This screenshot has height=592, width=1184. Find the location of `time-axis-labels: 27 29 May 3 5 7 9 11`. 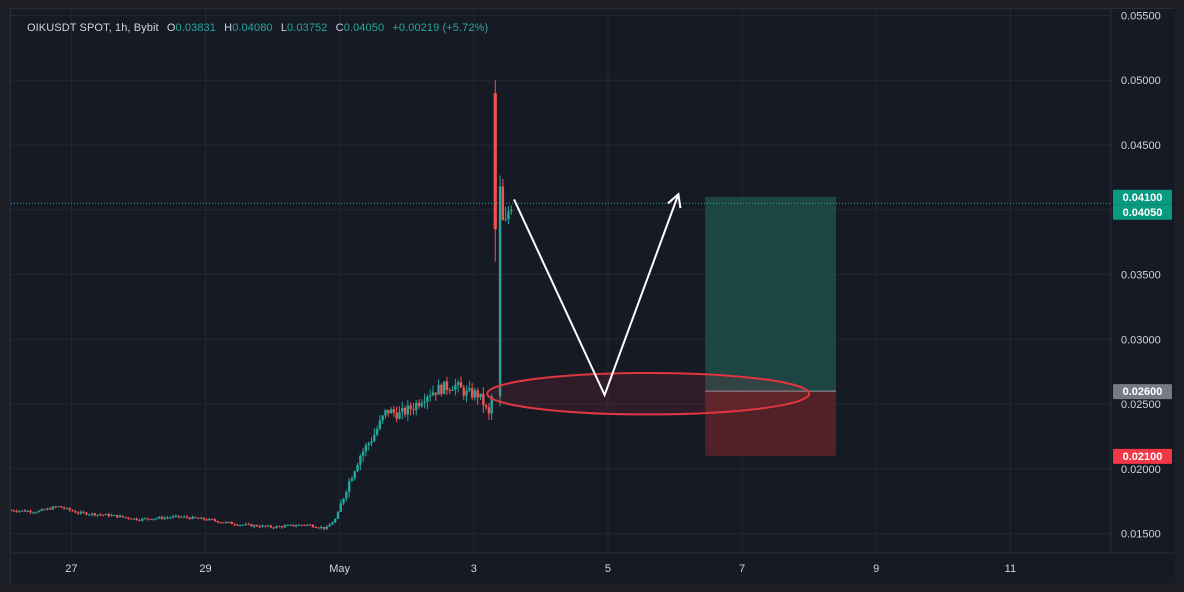

time-axis-labels: 27 29 May 3 5 7 9 11 is located at coordinates (540, 569).